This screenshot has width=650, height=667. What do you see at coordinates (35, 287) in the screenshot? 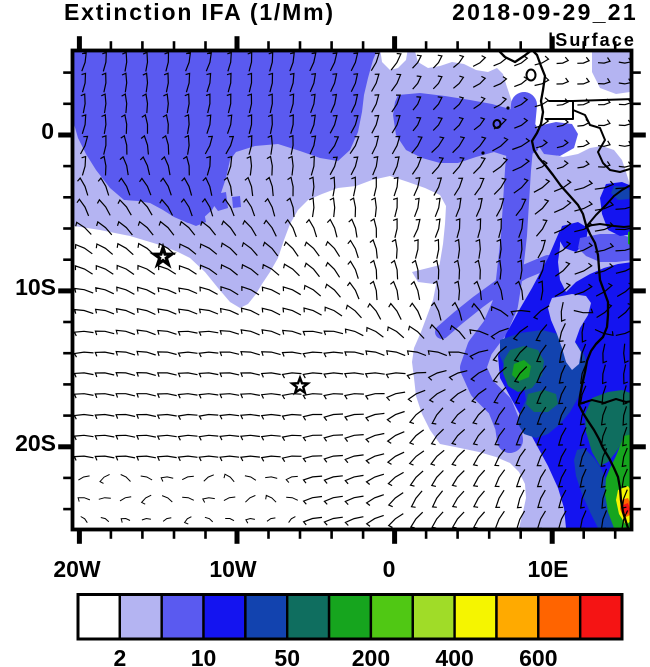
I see `svg-text: 10S` at bounding box center [35, 287].